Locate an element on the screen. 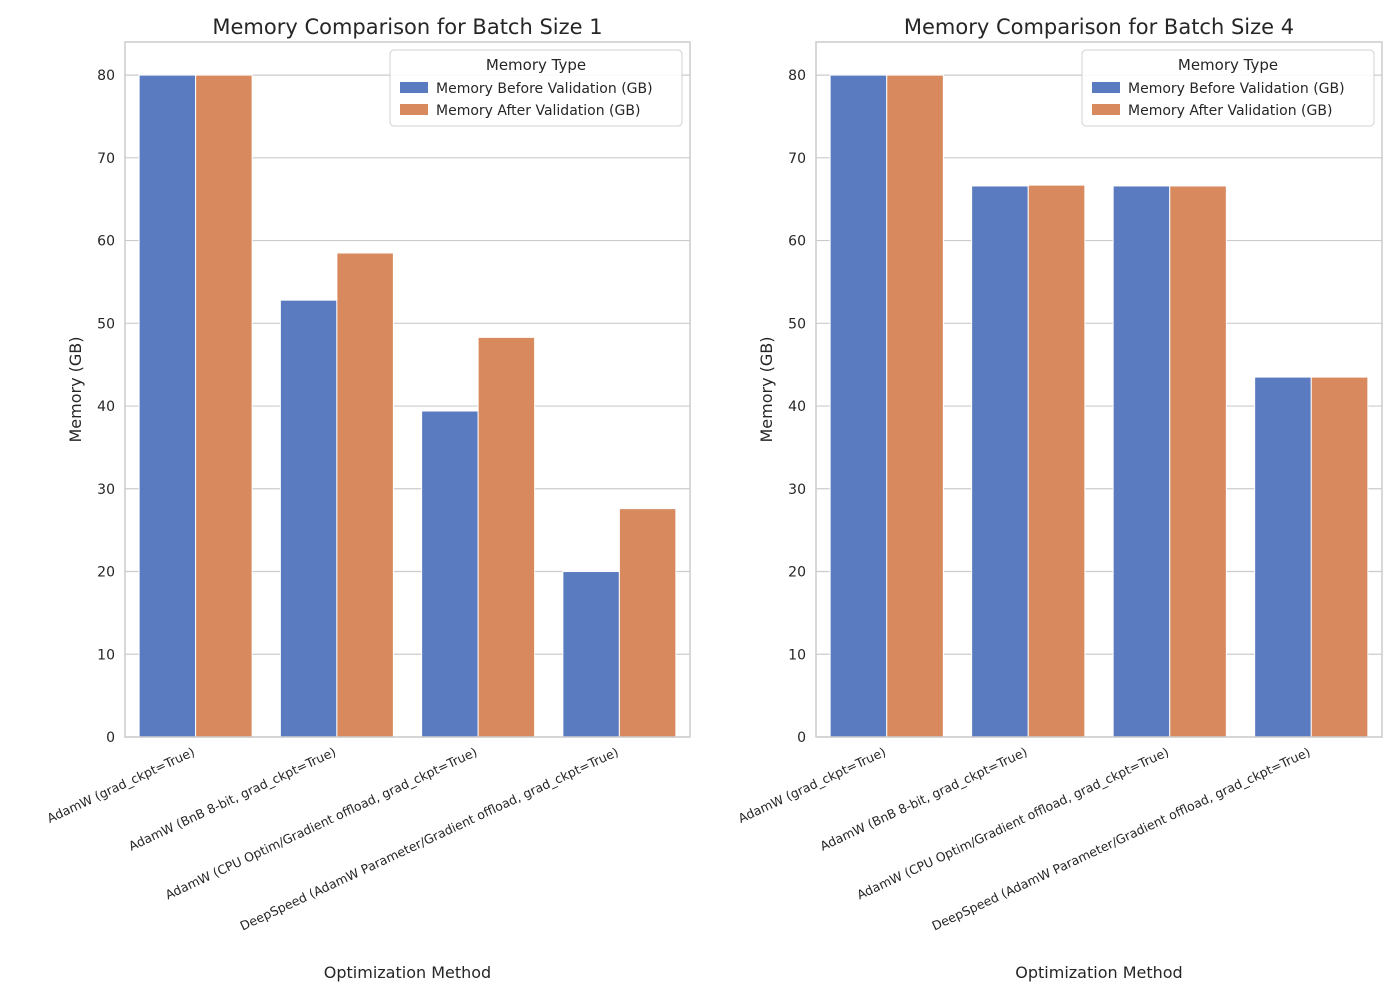 The width and height of the screenshot is (1400, 1004). chart-title: Memory Comparison for Batch Size 1 is located at coordinates (407, 27).